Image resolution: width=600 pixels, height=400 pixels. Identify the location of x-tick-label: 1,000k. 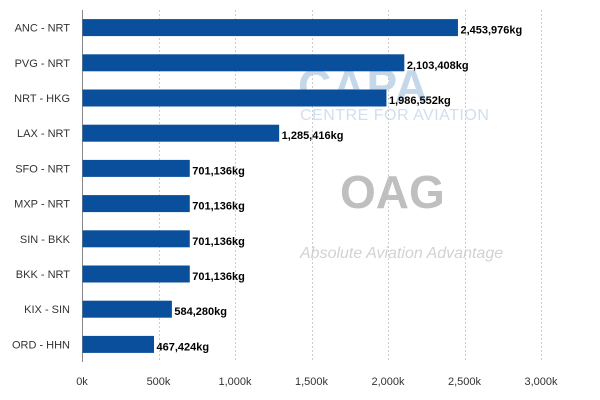
(235, 382).